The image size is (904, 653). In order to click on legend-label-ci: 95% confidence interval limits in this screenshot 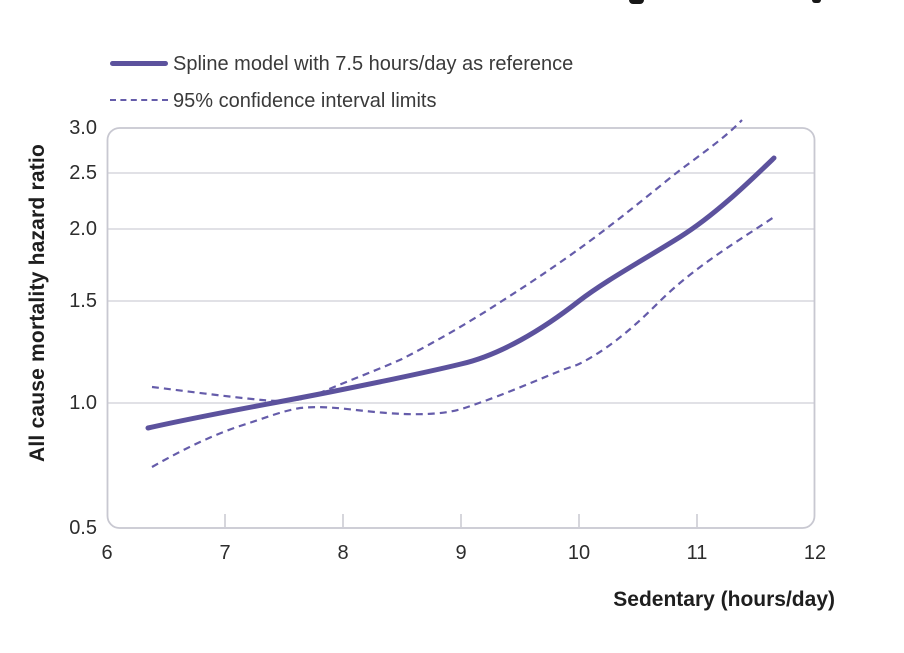, I will do `click(305, 101)`.